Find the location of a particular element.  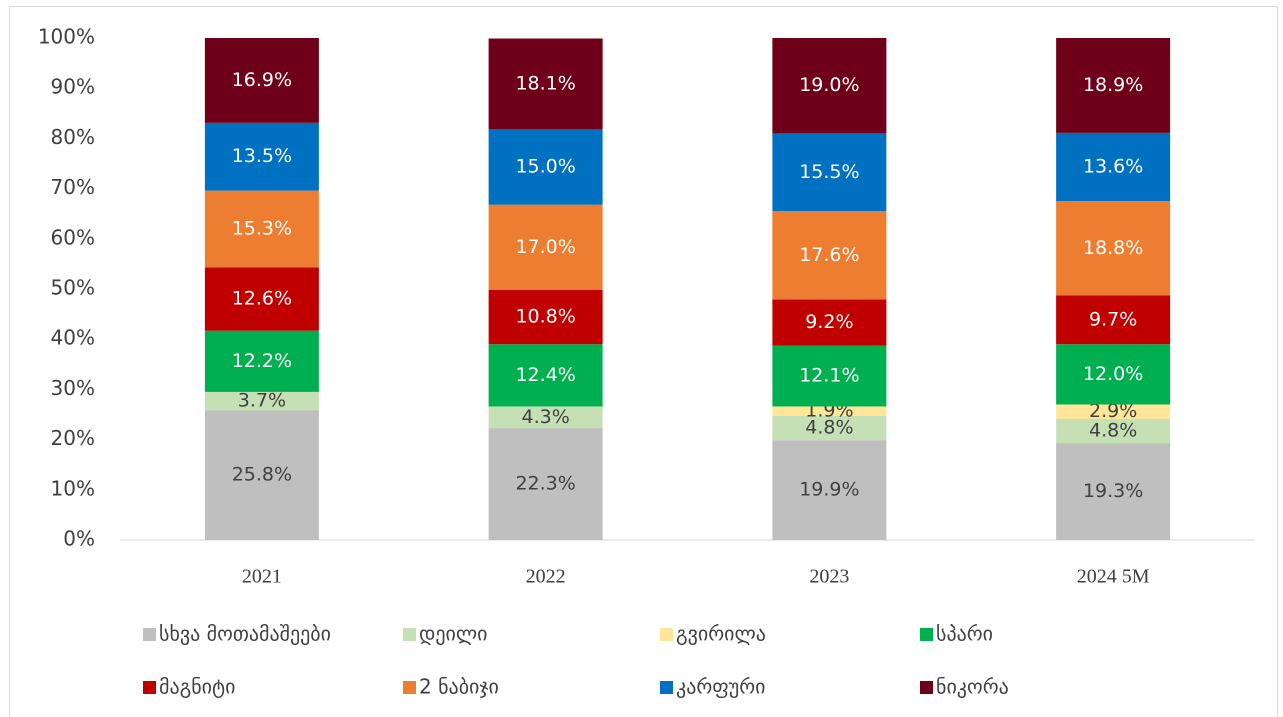

legend-label: მაგნიტი is located at coordinates (197, 687).